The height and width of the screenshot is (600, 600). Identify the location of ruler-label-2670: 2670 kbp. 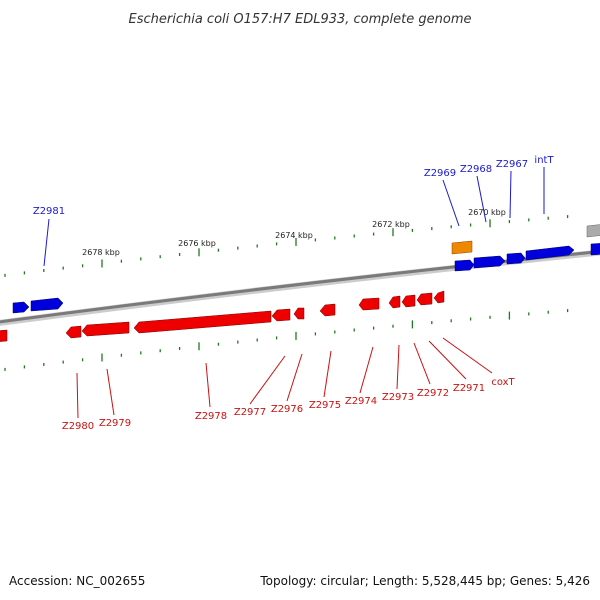
(487, 212).